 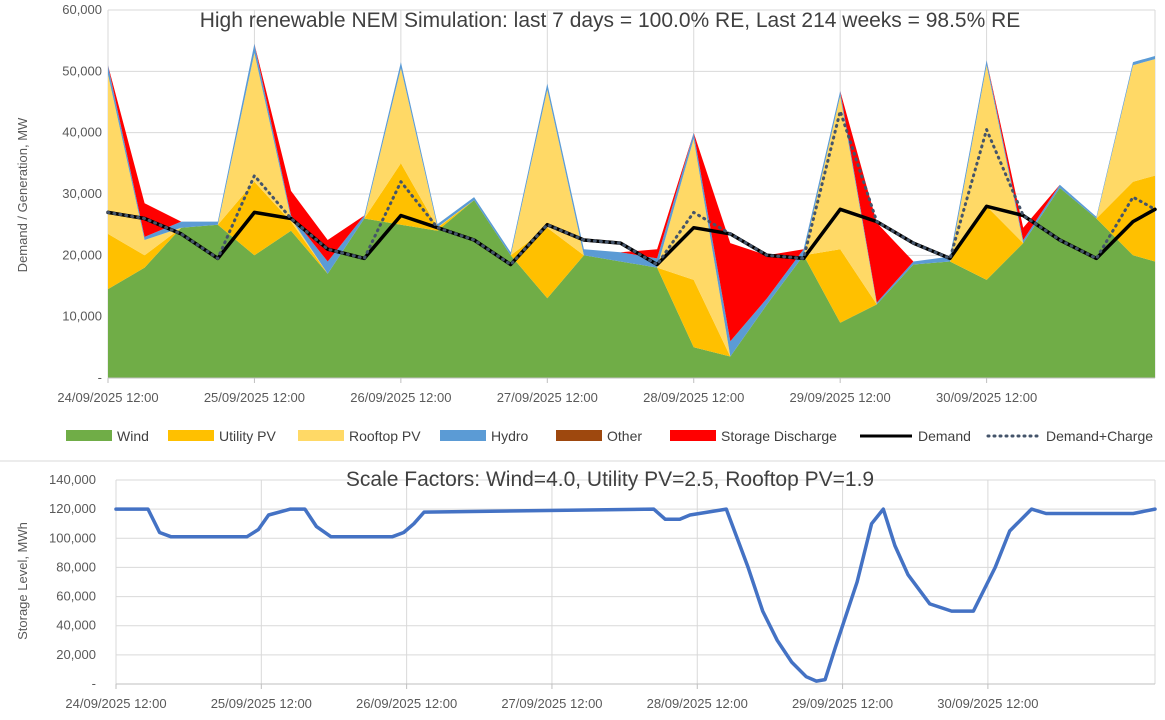 What do you see at coordinates (261, 703) in the screenshot?
I see `bottom-x-tick-label: 25/09/2025 12:00` at bounding box center [261, 703].